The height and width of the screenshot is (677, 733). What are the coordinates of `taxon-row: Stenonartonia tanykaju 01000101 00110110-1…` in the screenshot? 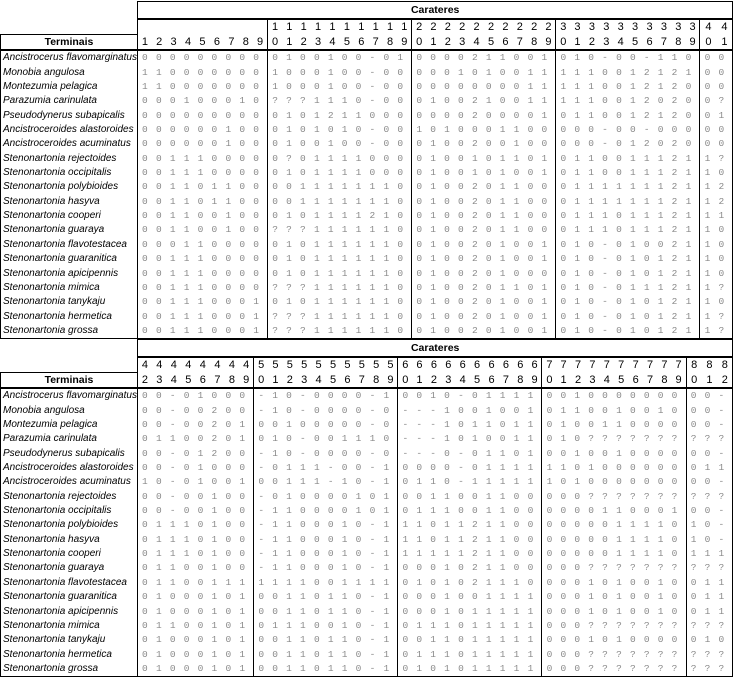 It's located at (366, 640).